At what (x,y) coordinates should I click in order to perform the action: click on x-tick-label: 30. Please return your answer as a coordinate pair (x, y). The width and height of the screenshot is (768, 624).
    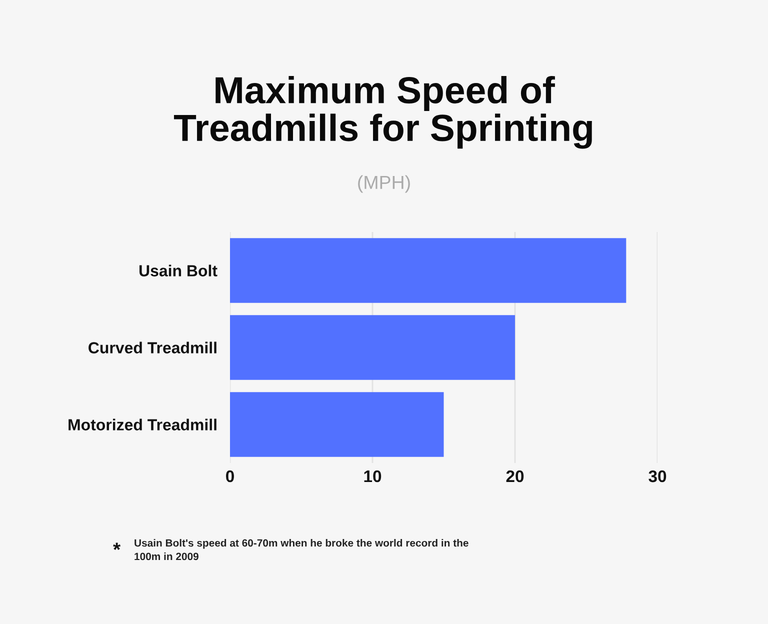
    Looking at the image, I should click on (657, 476).